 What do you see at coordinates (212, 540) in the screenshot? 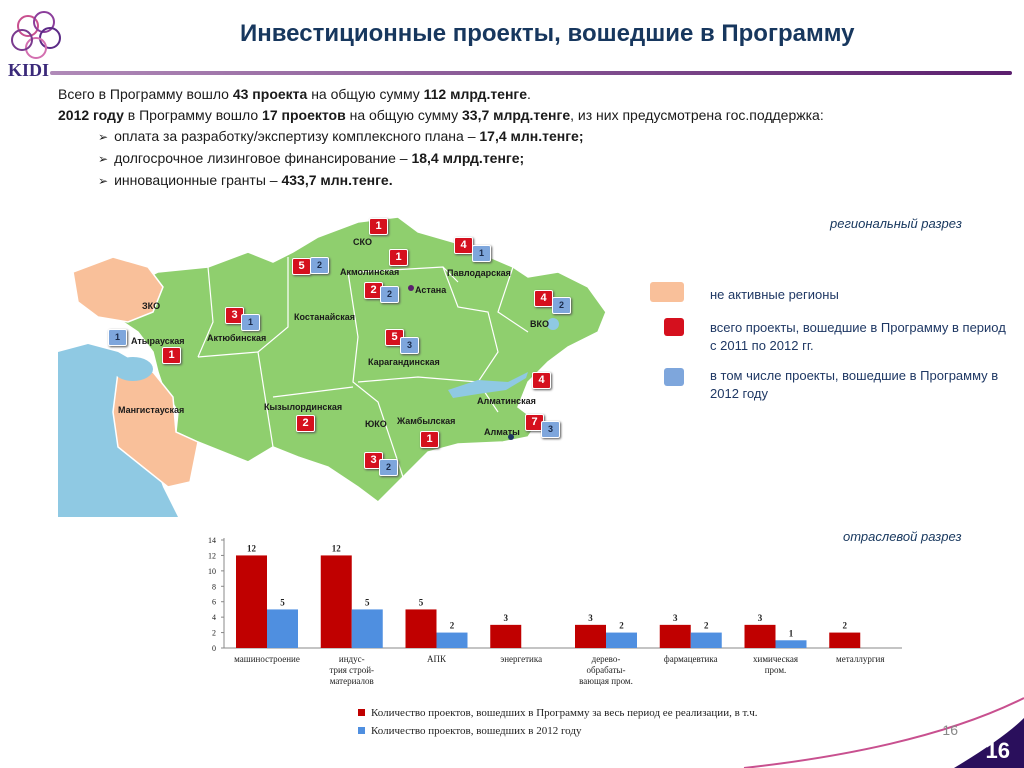
I see `y-tick-label: 14` at bounding box center [212, 540].